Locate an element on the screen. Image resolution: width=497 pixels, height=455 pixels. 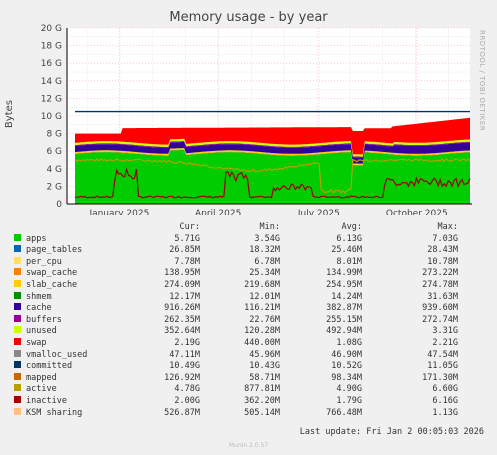
legend-value-cur: 352.64M is located at coordinates (182, 331).